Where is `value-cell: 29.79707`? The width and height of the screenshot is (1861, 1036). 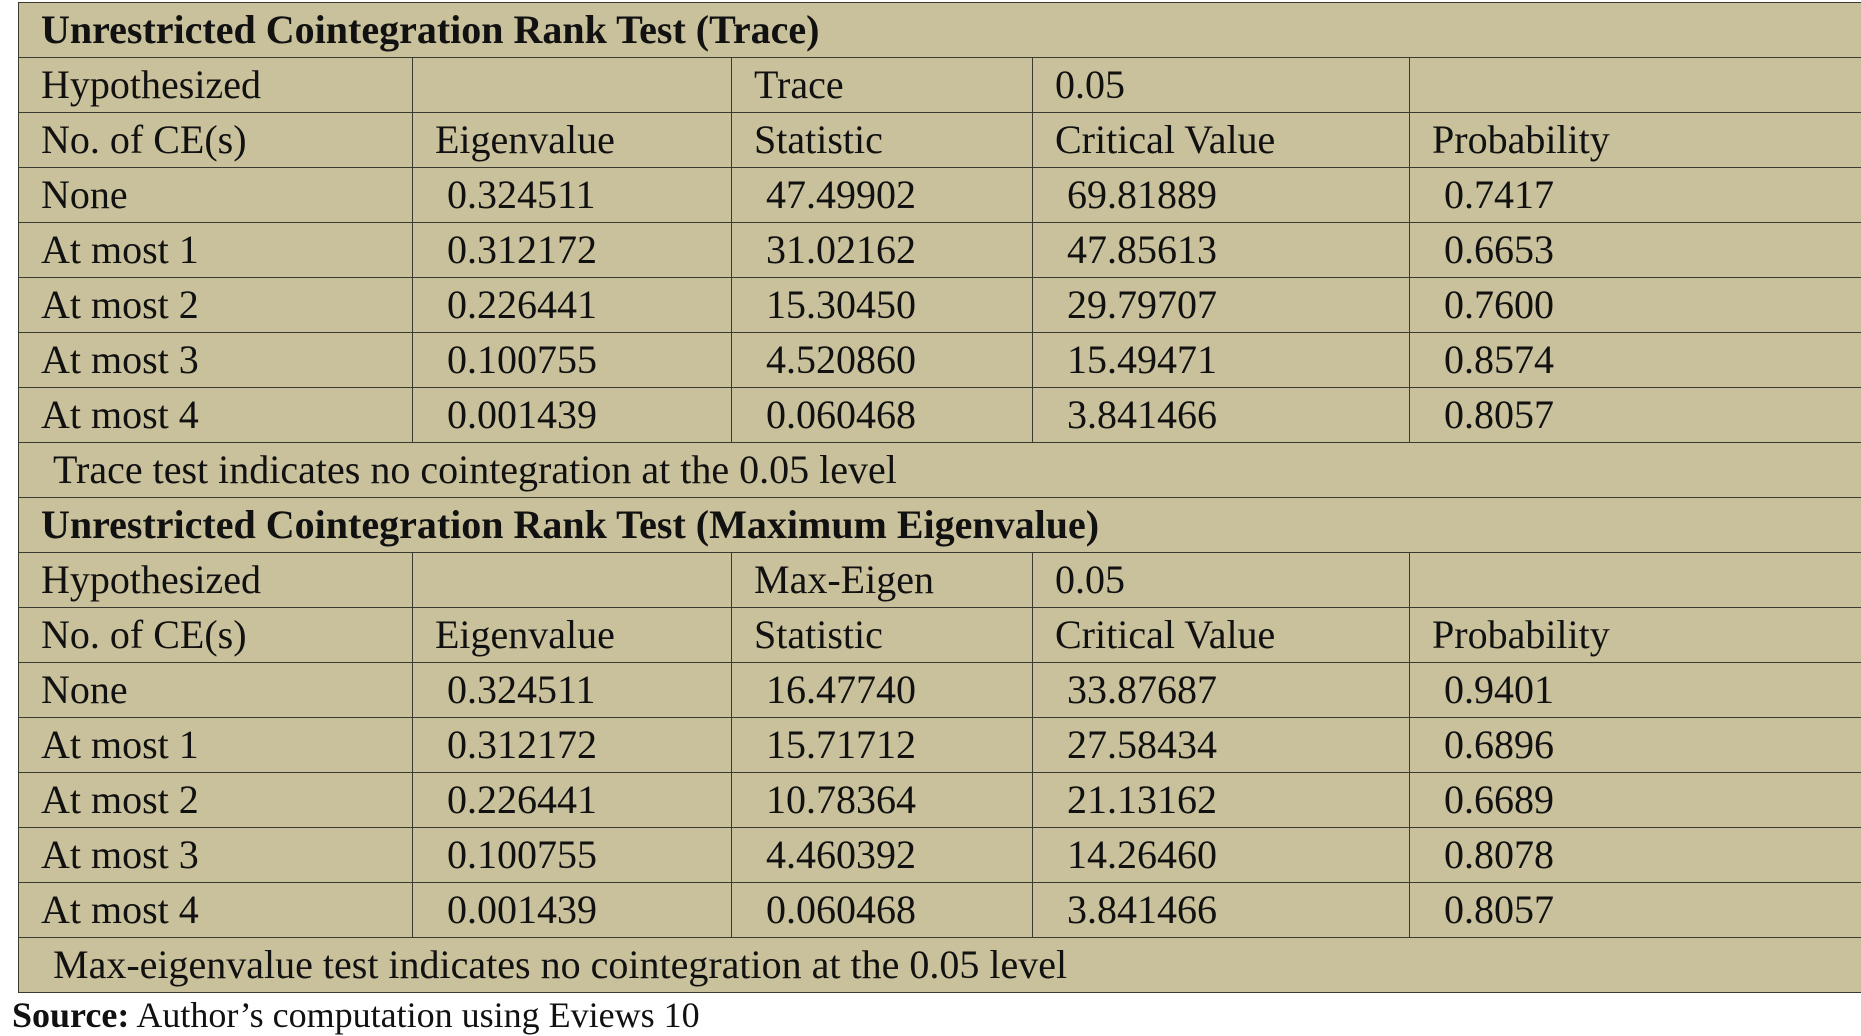
value-cell: 29.79707 is located at coordinates (1221, 305).